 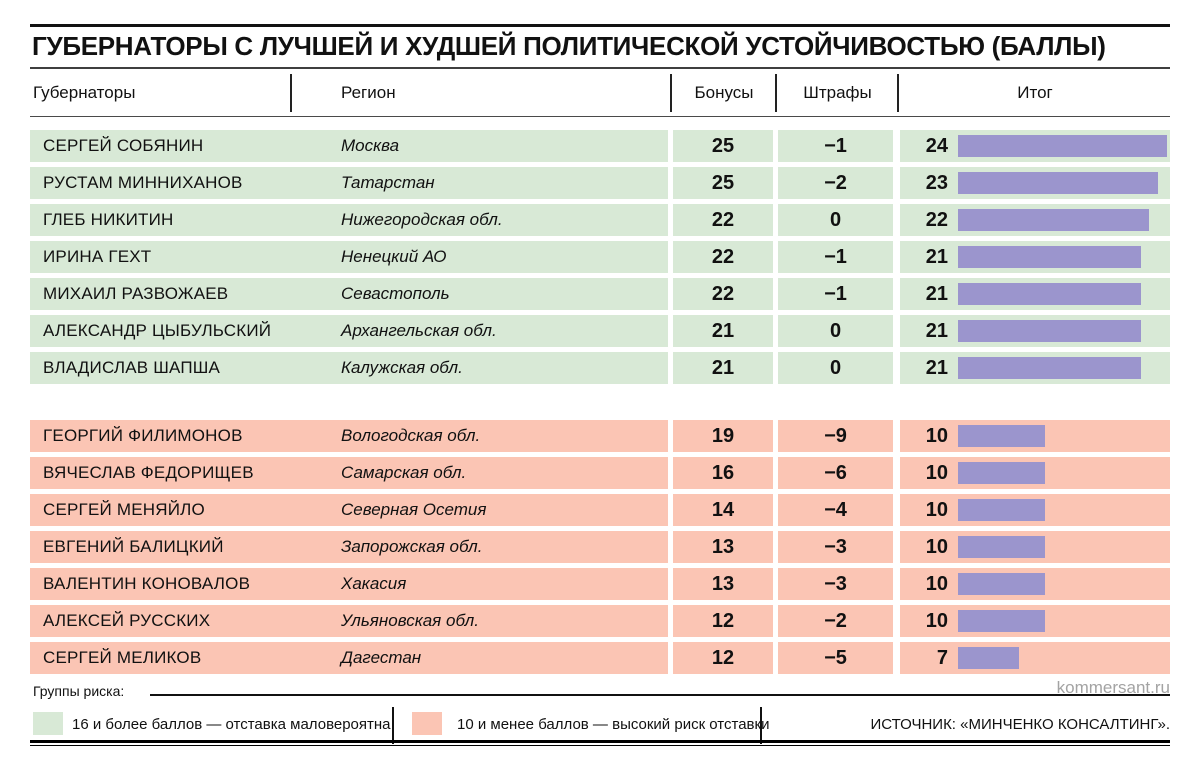 I want to click on governor-region-cell: МИХАИЛ РАЗВОЖАЕВ Севастополь, so click(x=349, y=294).